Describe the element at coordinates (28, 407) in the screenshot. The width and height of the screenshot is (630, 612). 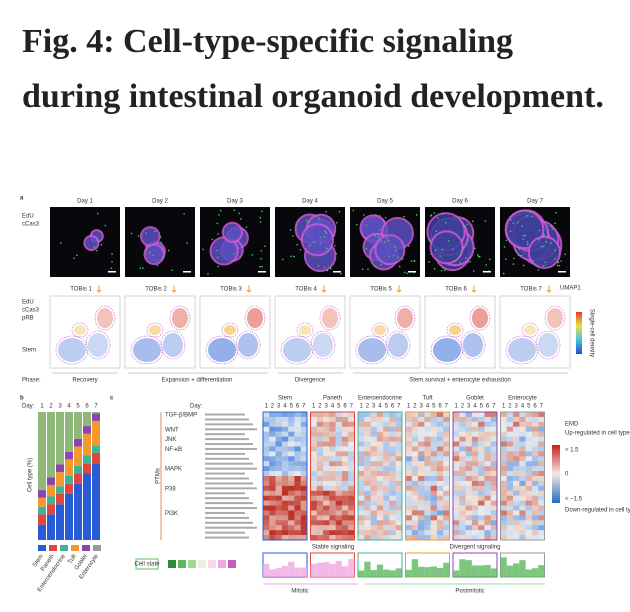
I see `day-label: Day:` at that location.